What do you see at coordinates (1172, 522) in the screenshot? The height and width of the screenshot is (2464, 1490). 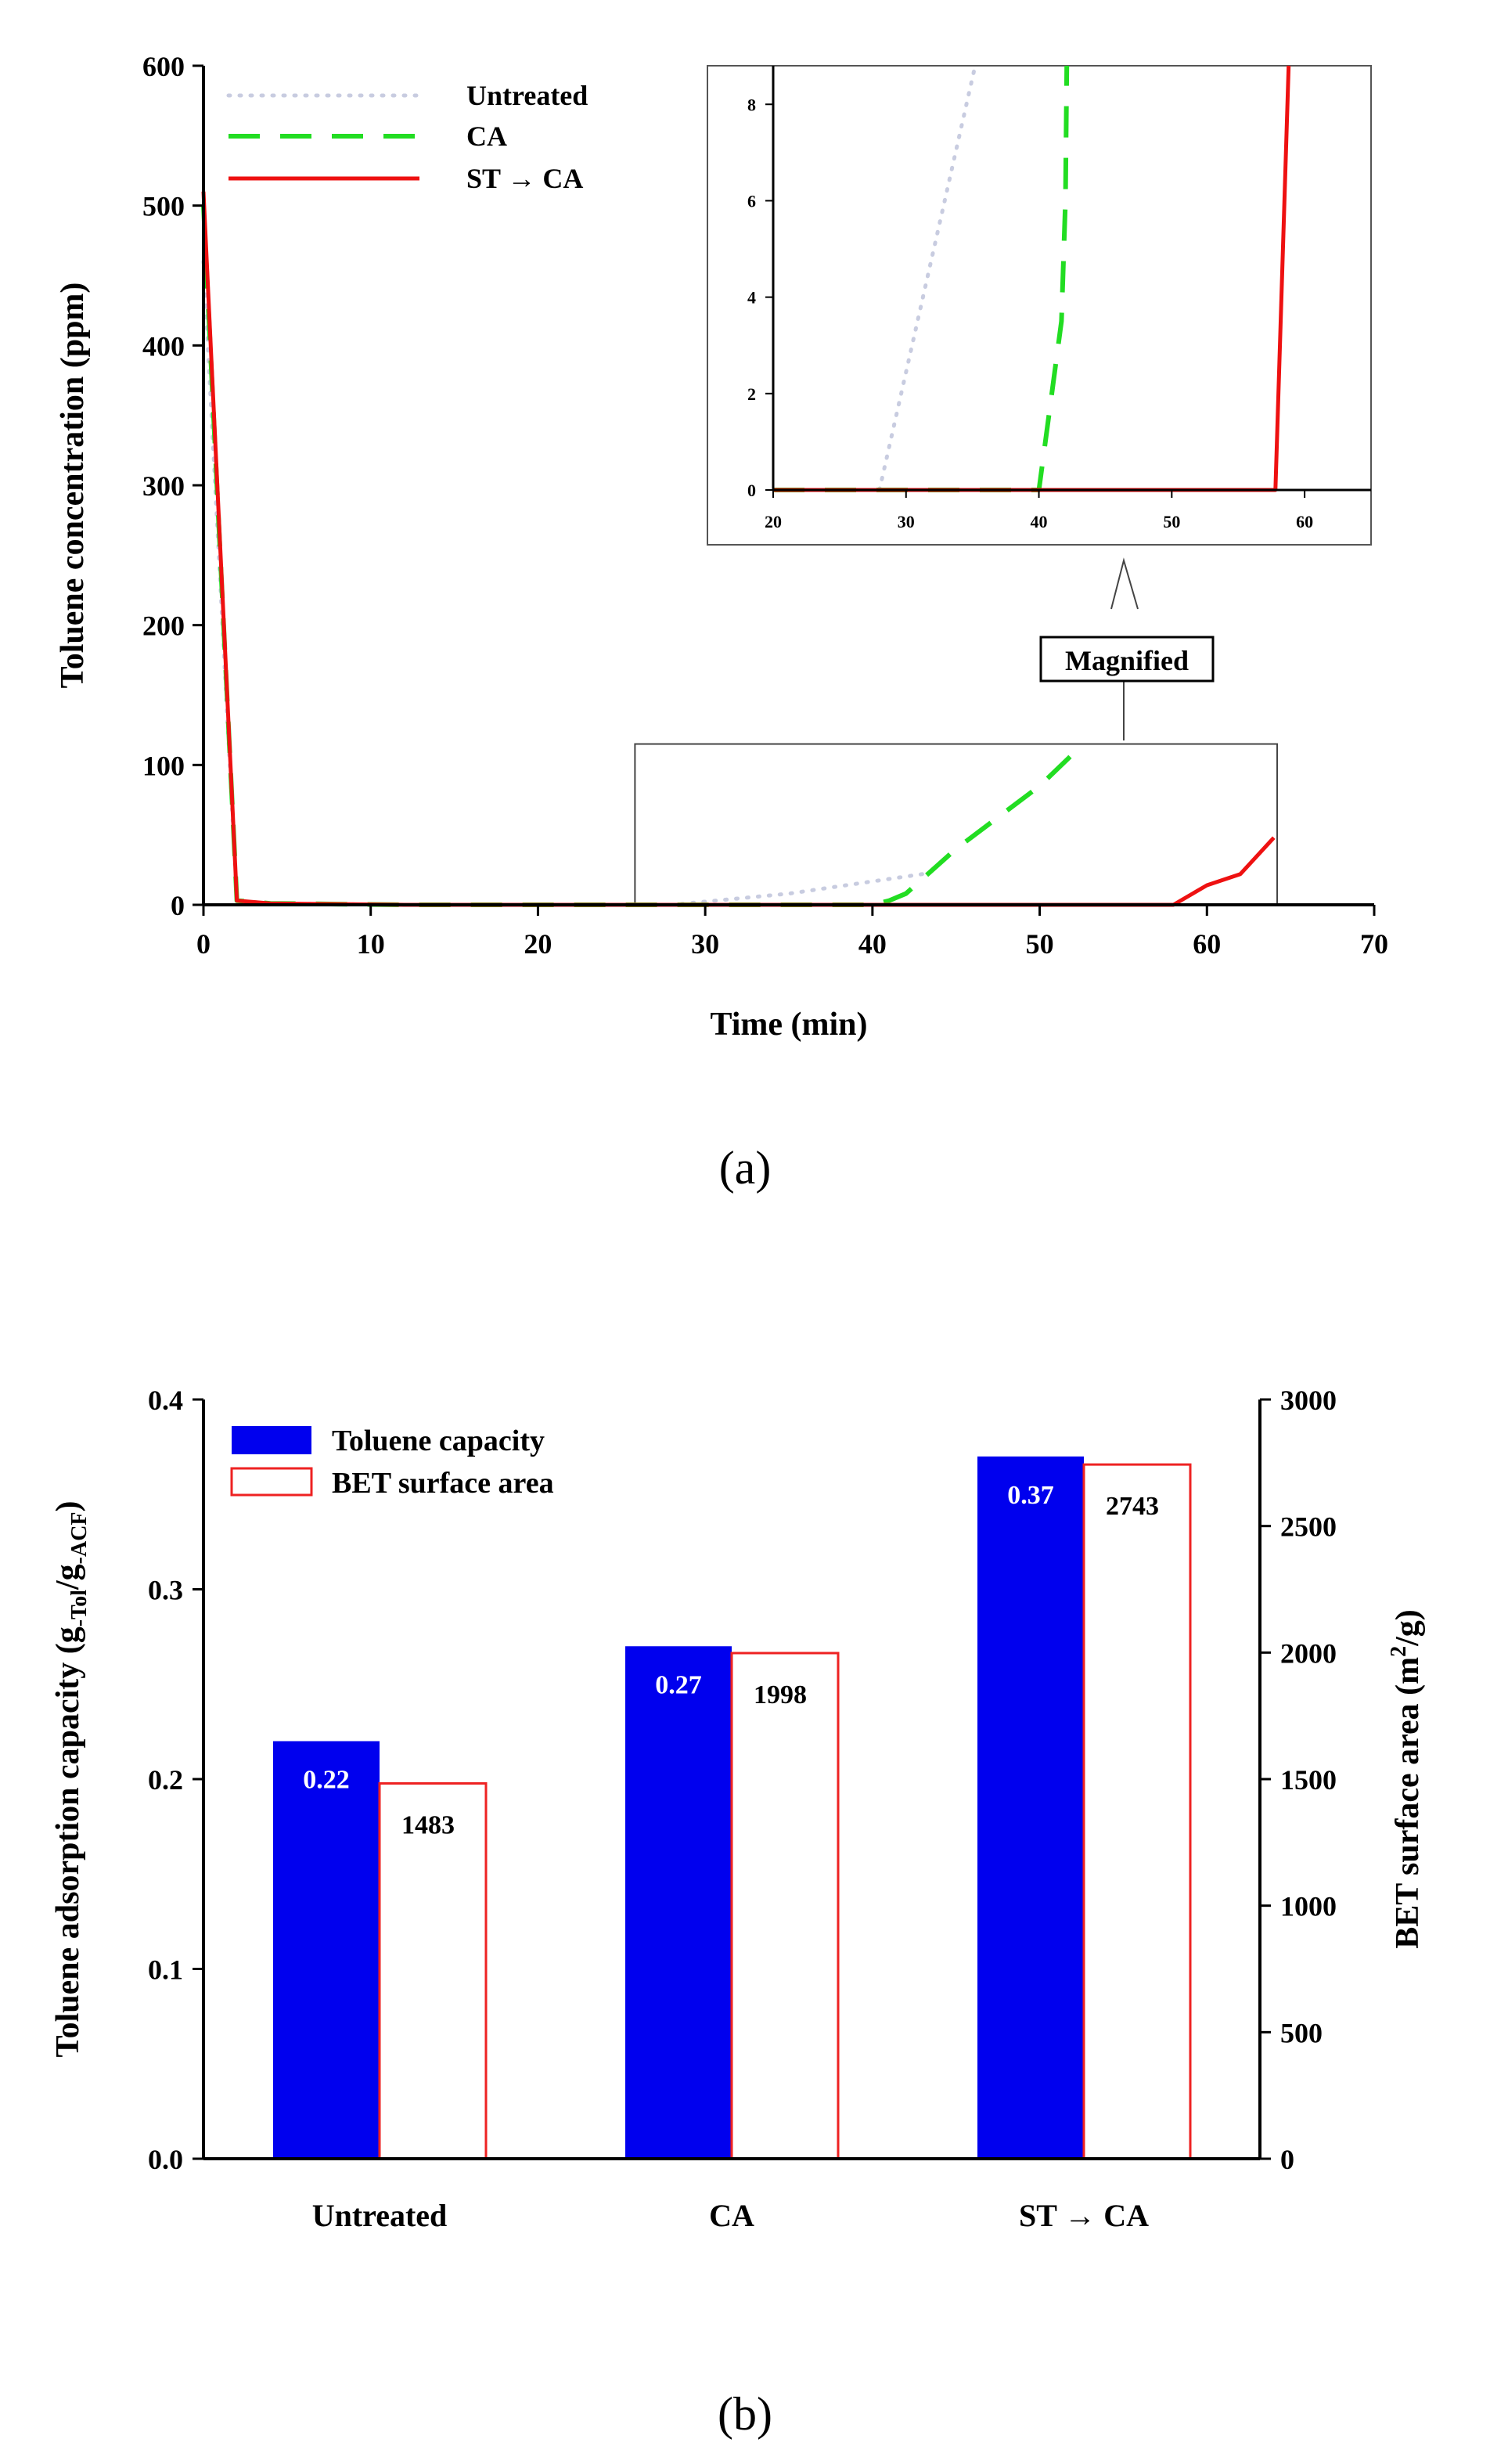 I see `inset-x-tick-label: 50` at bounding box center [1172, 522].